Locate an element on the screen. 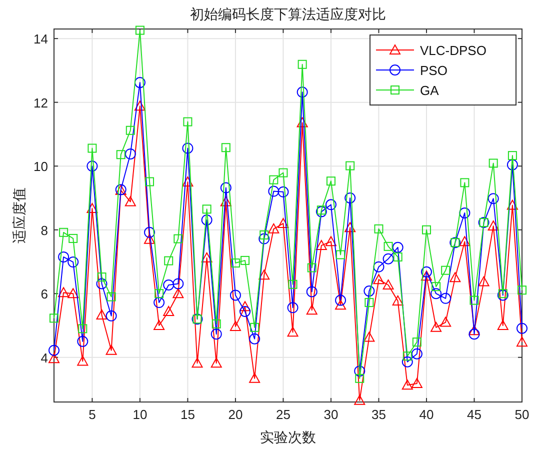  y-tick-label: 4 is located at coordinates (44, 358).